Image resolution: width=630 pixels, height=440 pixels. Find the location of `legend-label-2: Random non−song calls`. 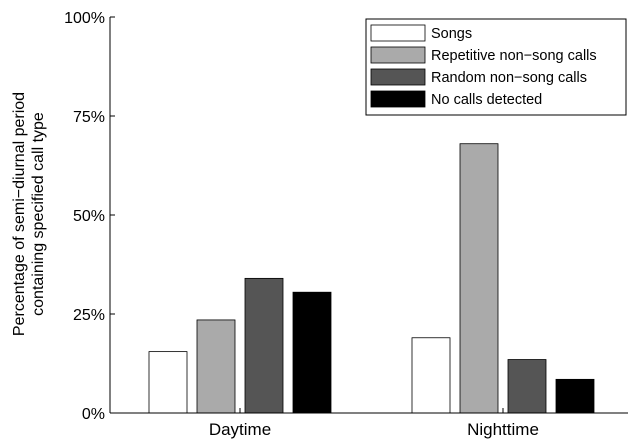

legend-label-2: Random non−song calls is located at coordinates (509, 78).